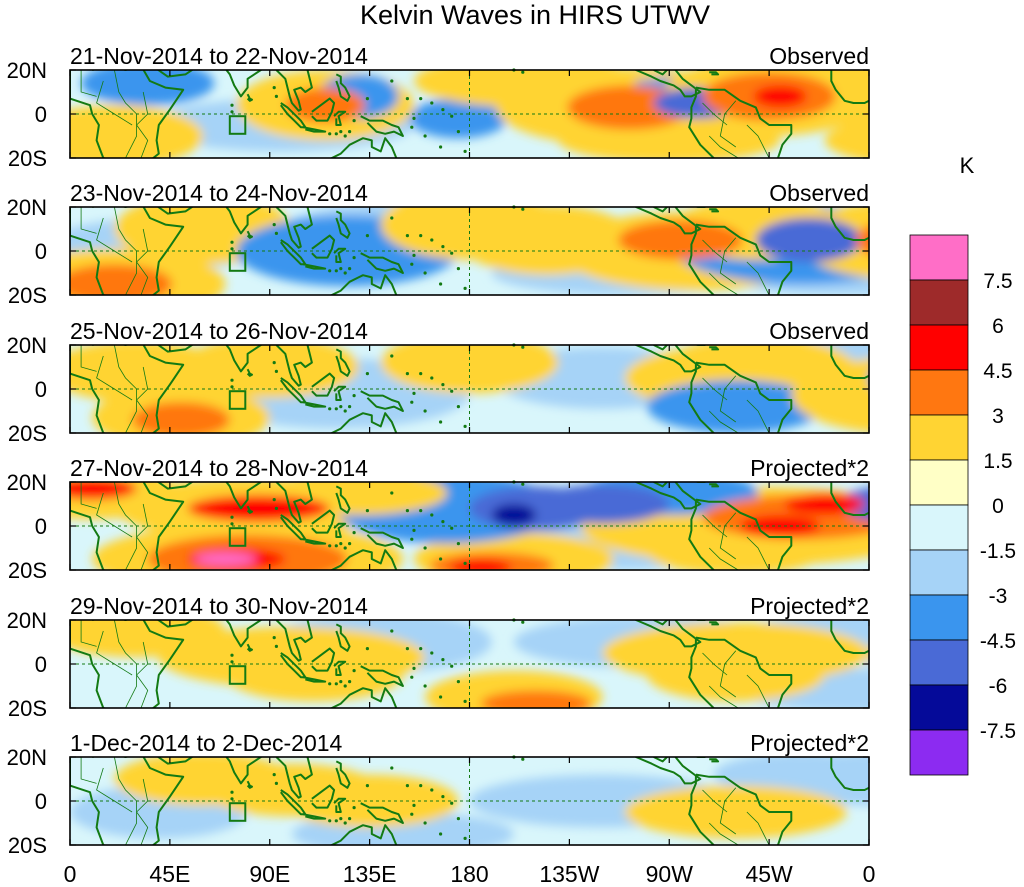  Describe the element at coordinates (237, 262) in the screenshot. I see `reference-box` at that location.